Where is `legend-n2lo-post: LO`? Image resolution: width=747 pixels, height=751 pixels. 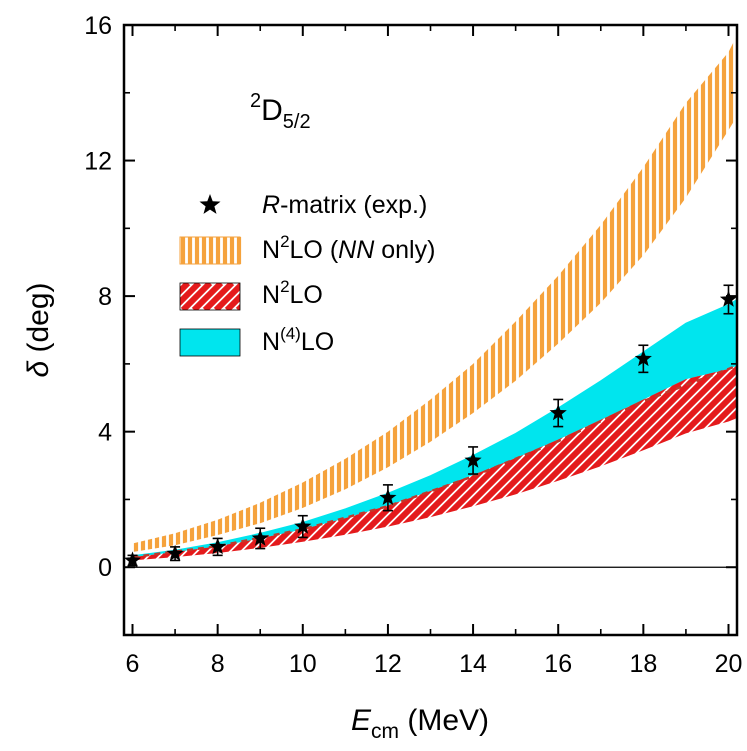 legend-n2lo-post: LO is located at coordinates (306, 295).